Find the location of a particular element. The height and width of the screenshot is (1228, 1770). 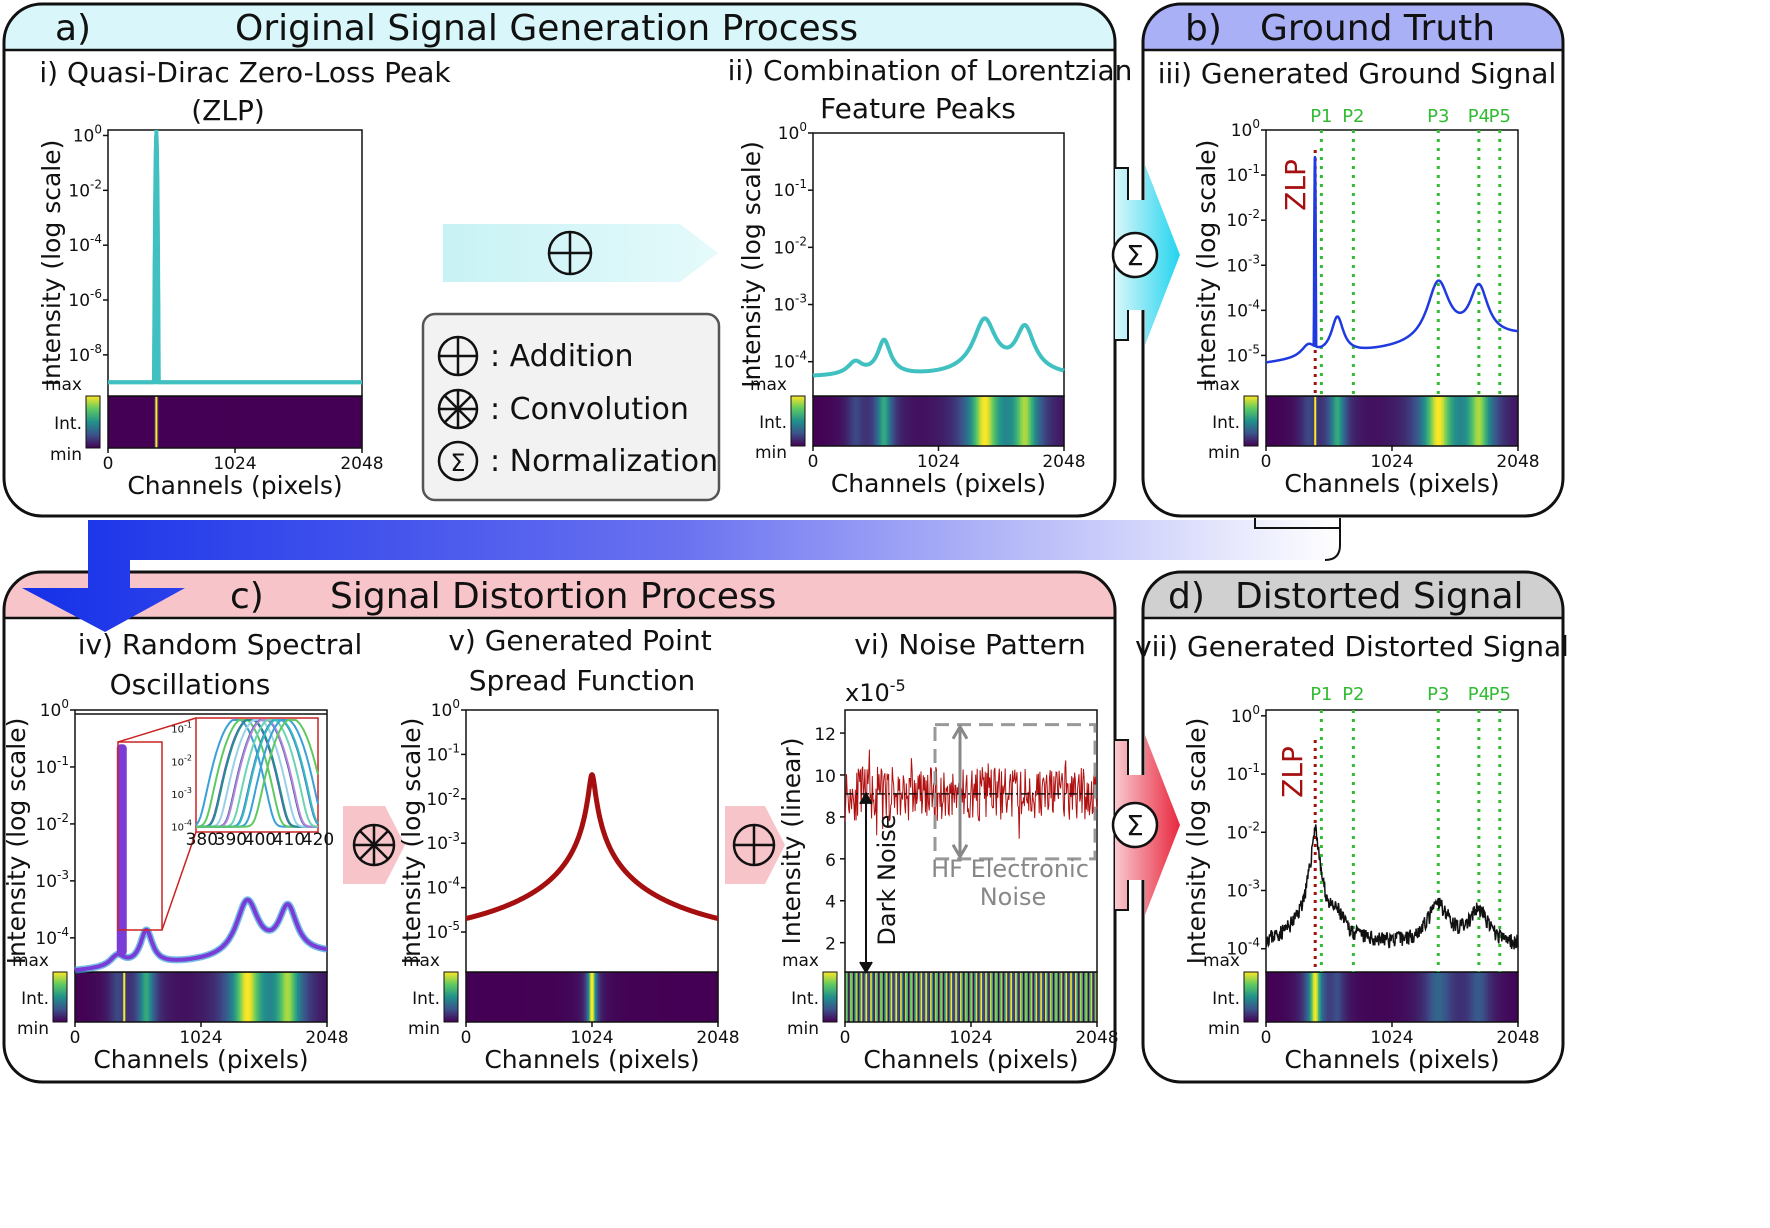

inset-x-tick: 400 is located at coordinates (260, 840).